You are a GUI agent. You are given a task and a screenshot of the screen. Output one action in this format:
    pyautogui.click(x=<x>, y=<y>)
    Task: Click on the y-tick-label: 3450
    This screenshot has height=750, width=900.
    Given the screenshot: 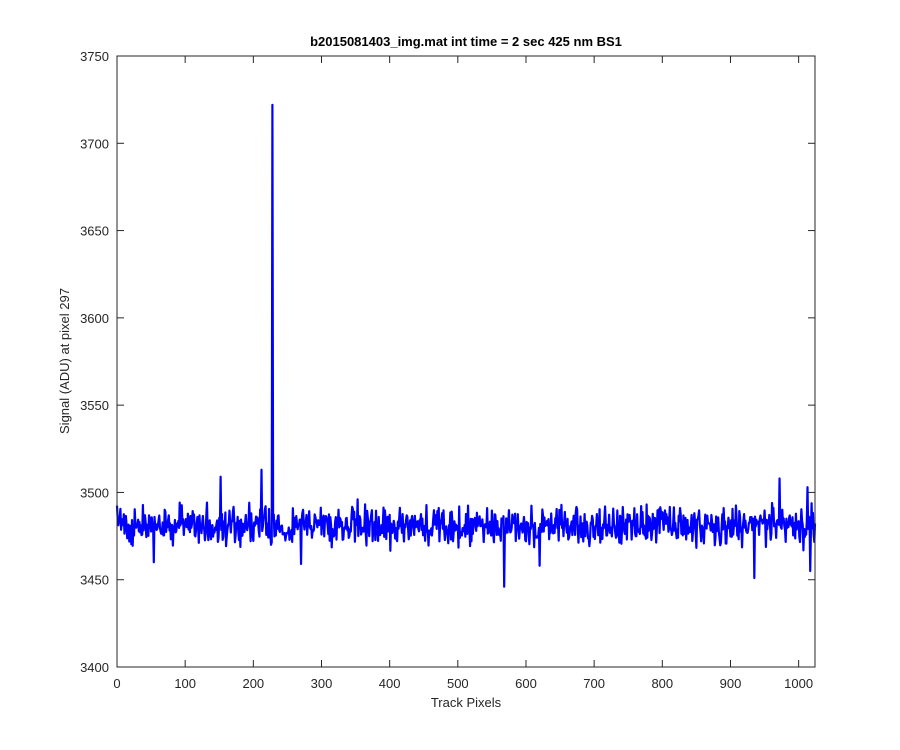 What is the action you would take?
    pyautogui.click(x=94, y=580)
    